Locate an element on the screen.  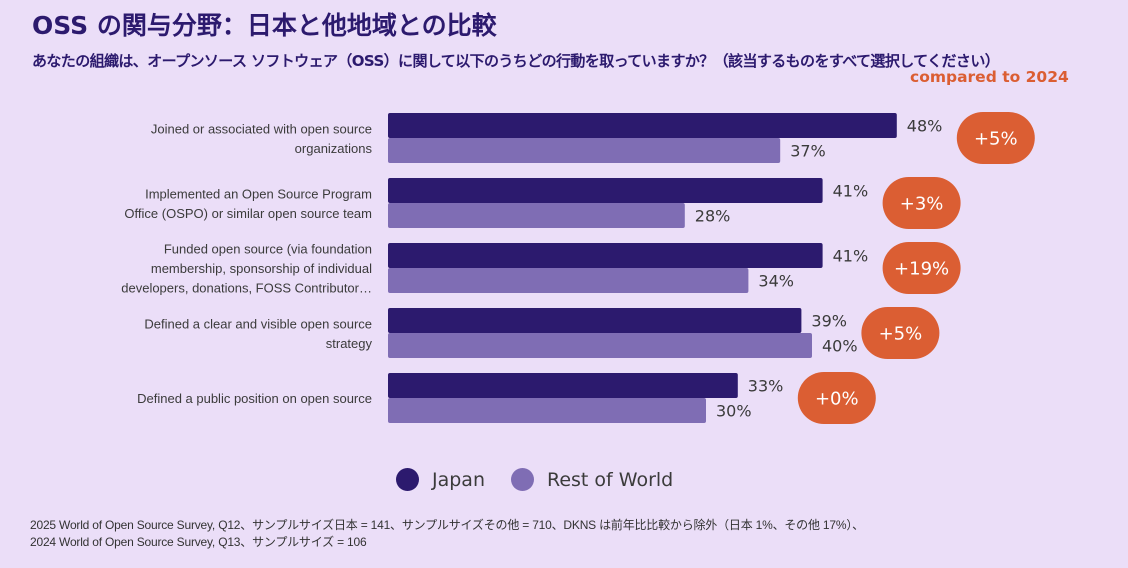
category-label: Defined a public position on open source is located at coordinates (254, 398).